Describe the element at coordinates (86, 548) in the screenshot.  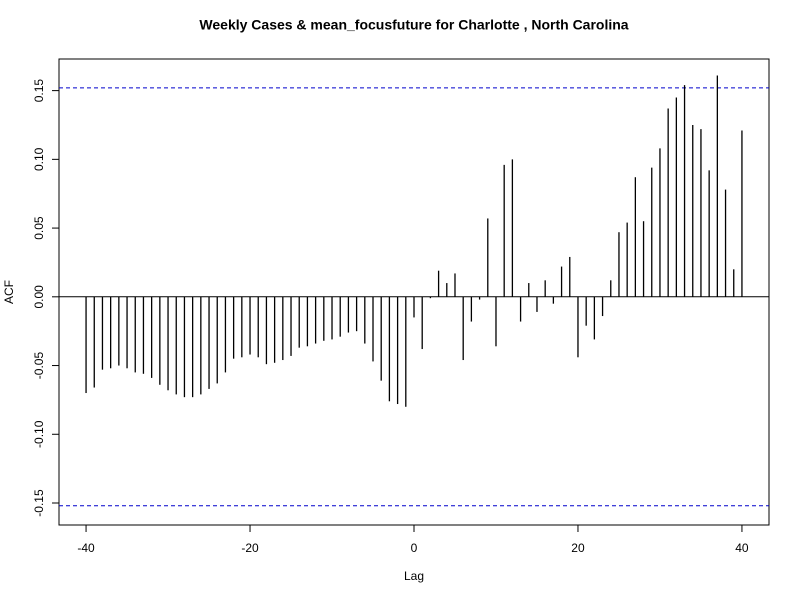
I see `x-tick-label: -40` at that location.